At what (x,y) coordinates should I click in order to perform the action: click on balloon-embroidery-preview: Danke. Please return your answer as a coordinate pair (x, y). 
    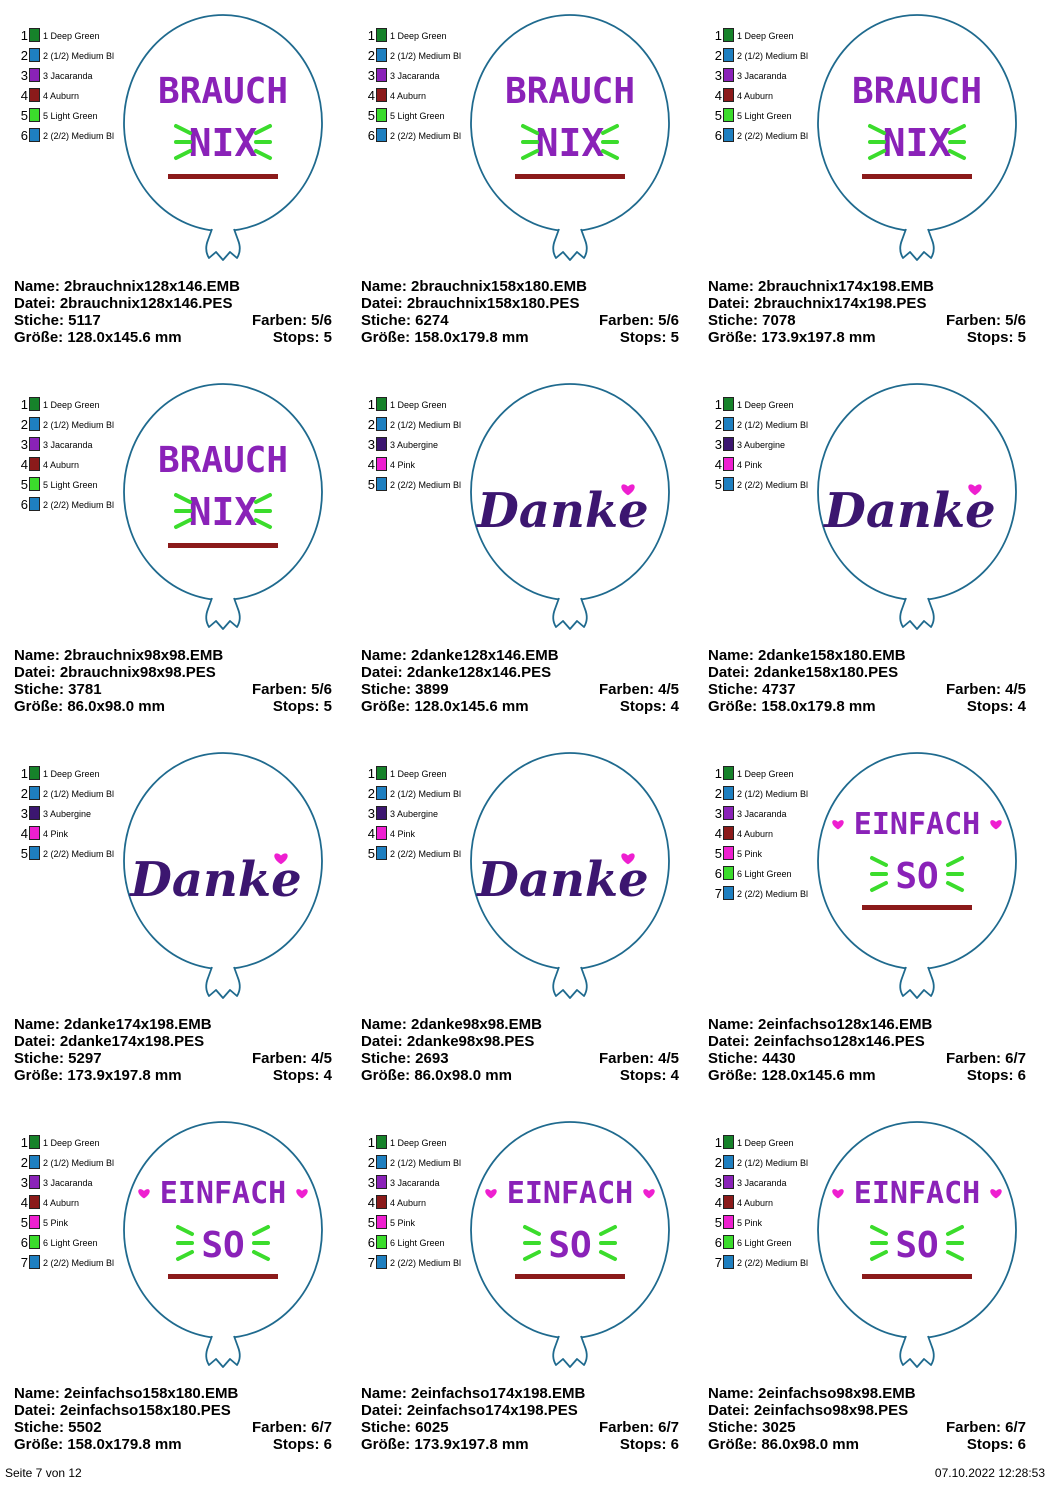
    Looking at the image, I should click on (570, 506).